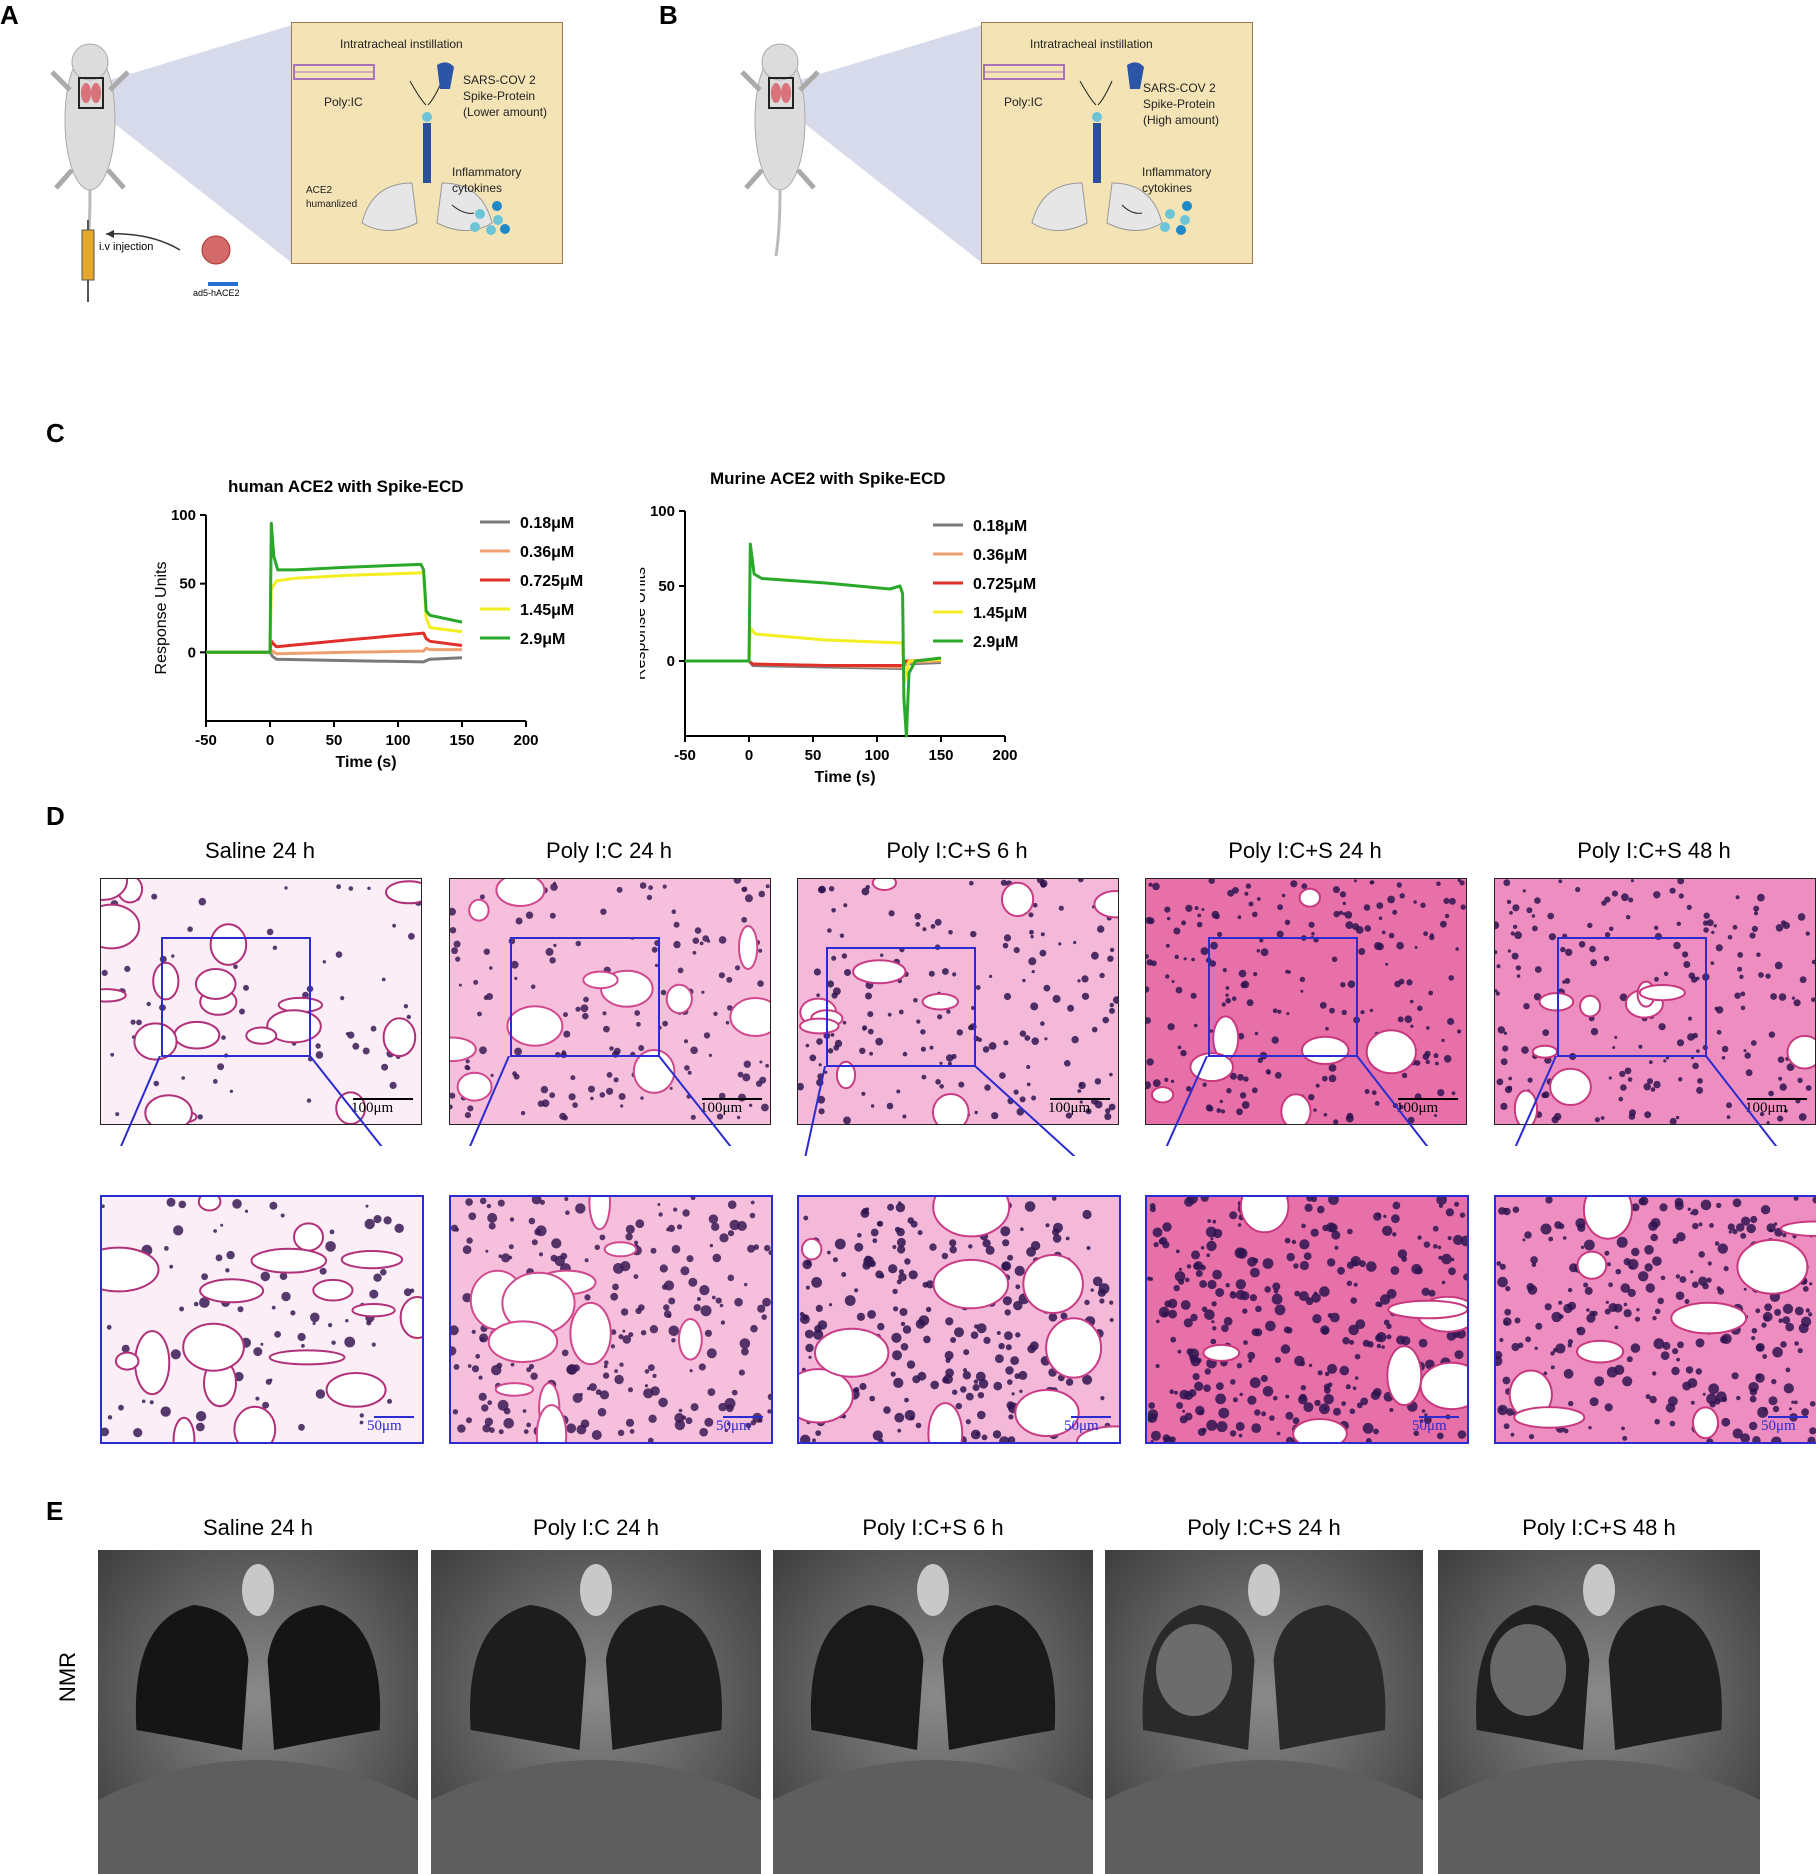  What do you see at coordinates (1264, 1527) in the screenshot?
I see `nmr-title: Poly I:C+S 24 h` at bounding box center [1264, 1527].